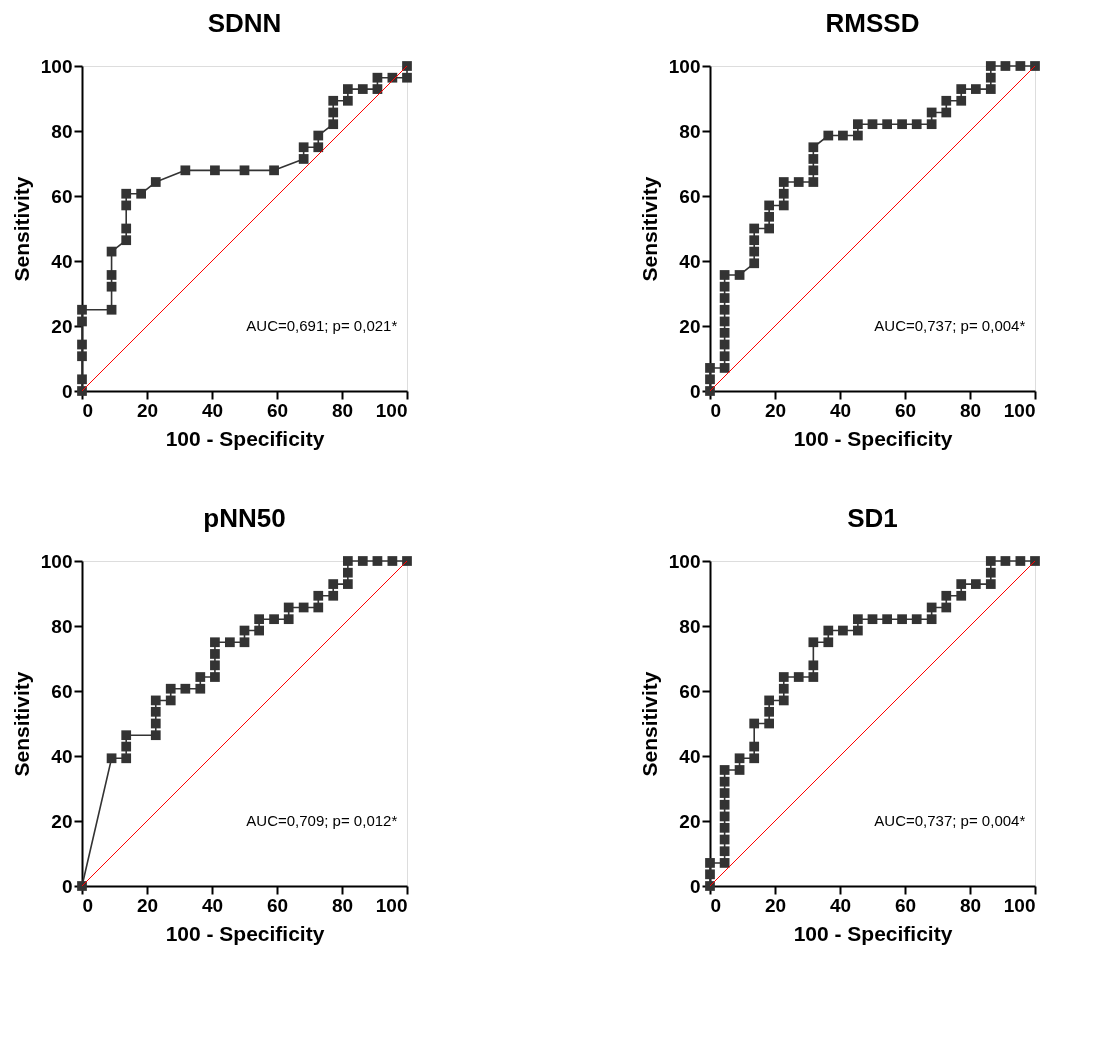 The height and width of the screenshot is (1039, 1107). What do you see at coordinates (873, 438) in the screenshot?
I see `x-axis-title: 100 - Specificity` at bounding box center [873, 438].